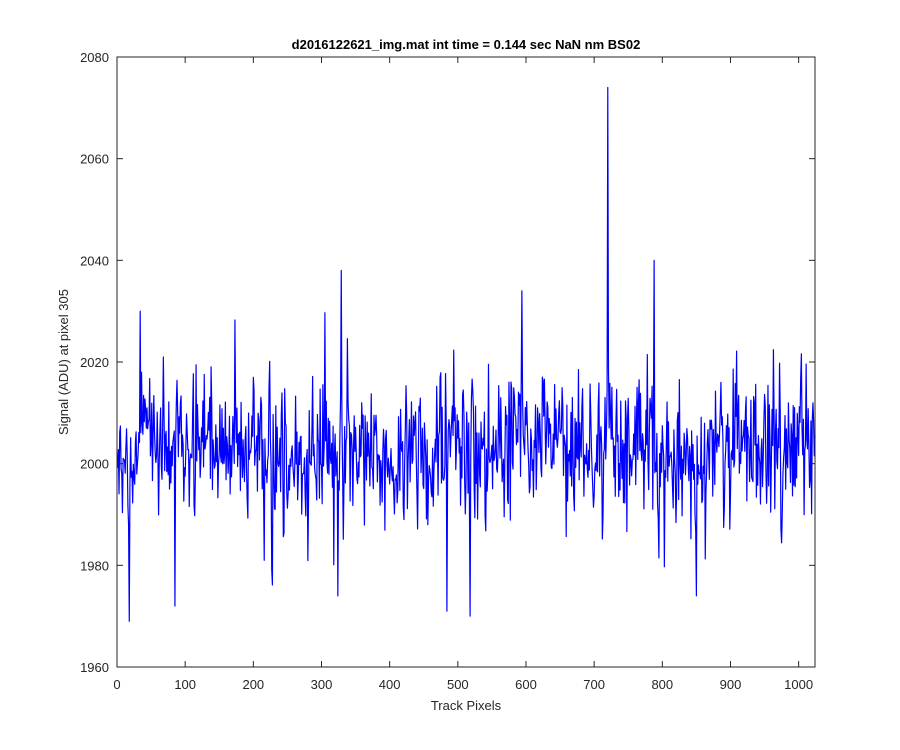  What do you see at coordinates (94, 362) in the screenshot?
I see `y-tick-label: 2020` at bounding box center [94, 362].